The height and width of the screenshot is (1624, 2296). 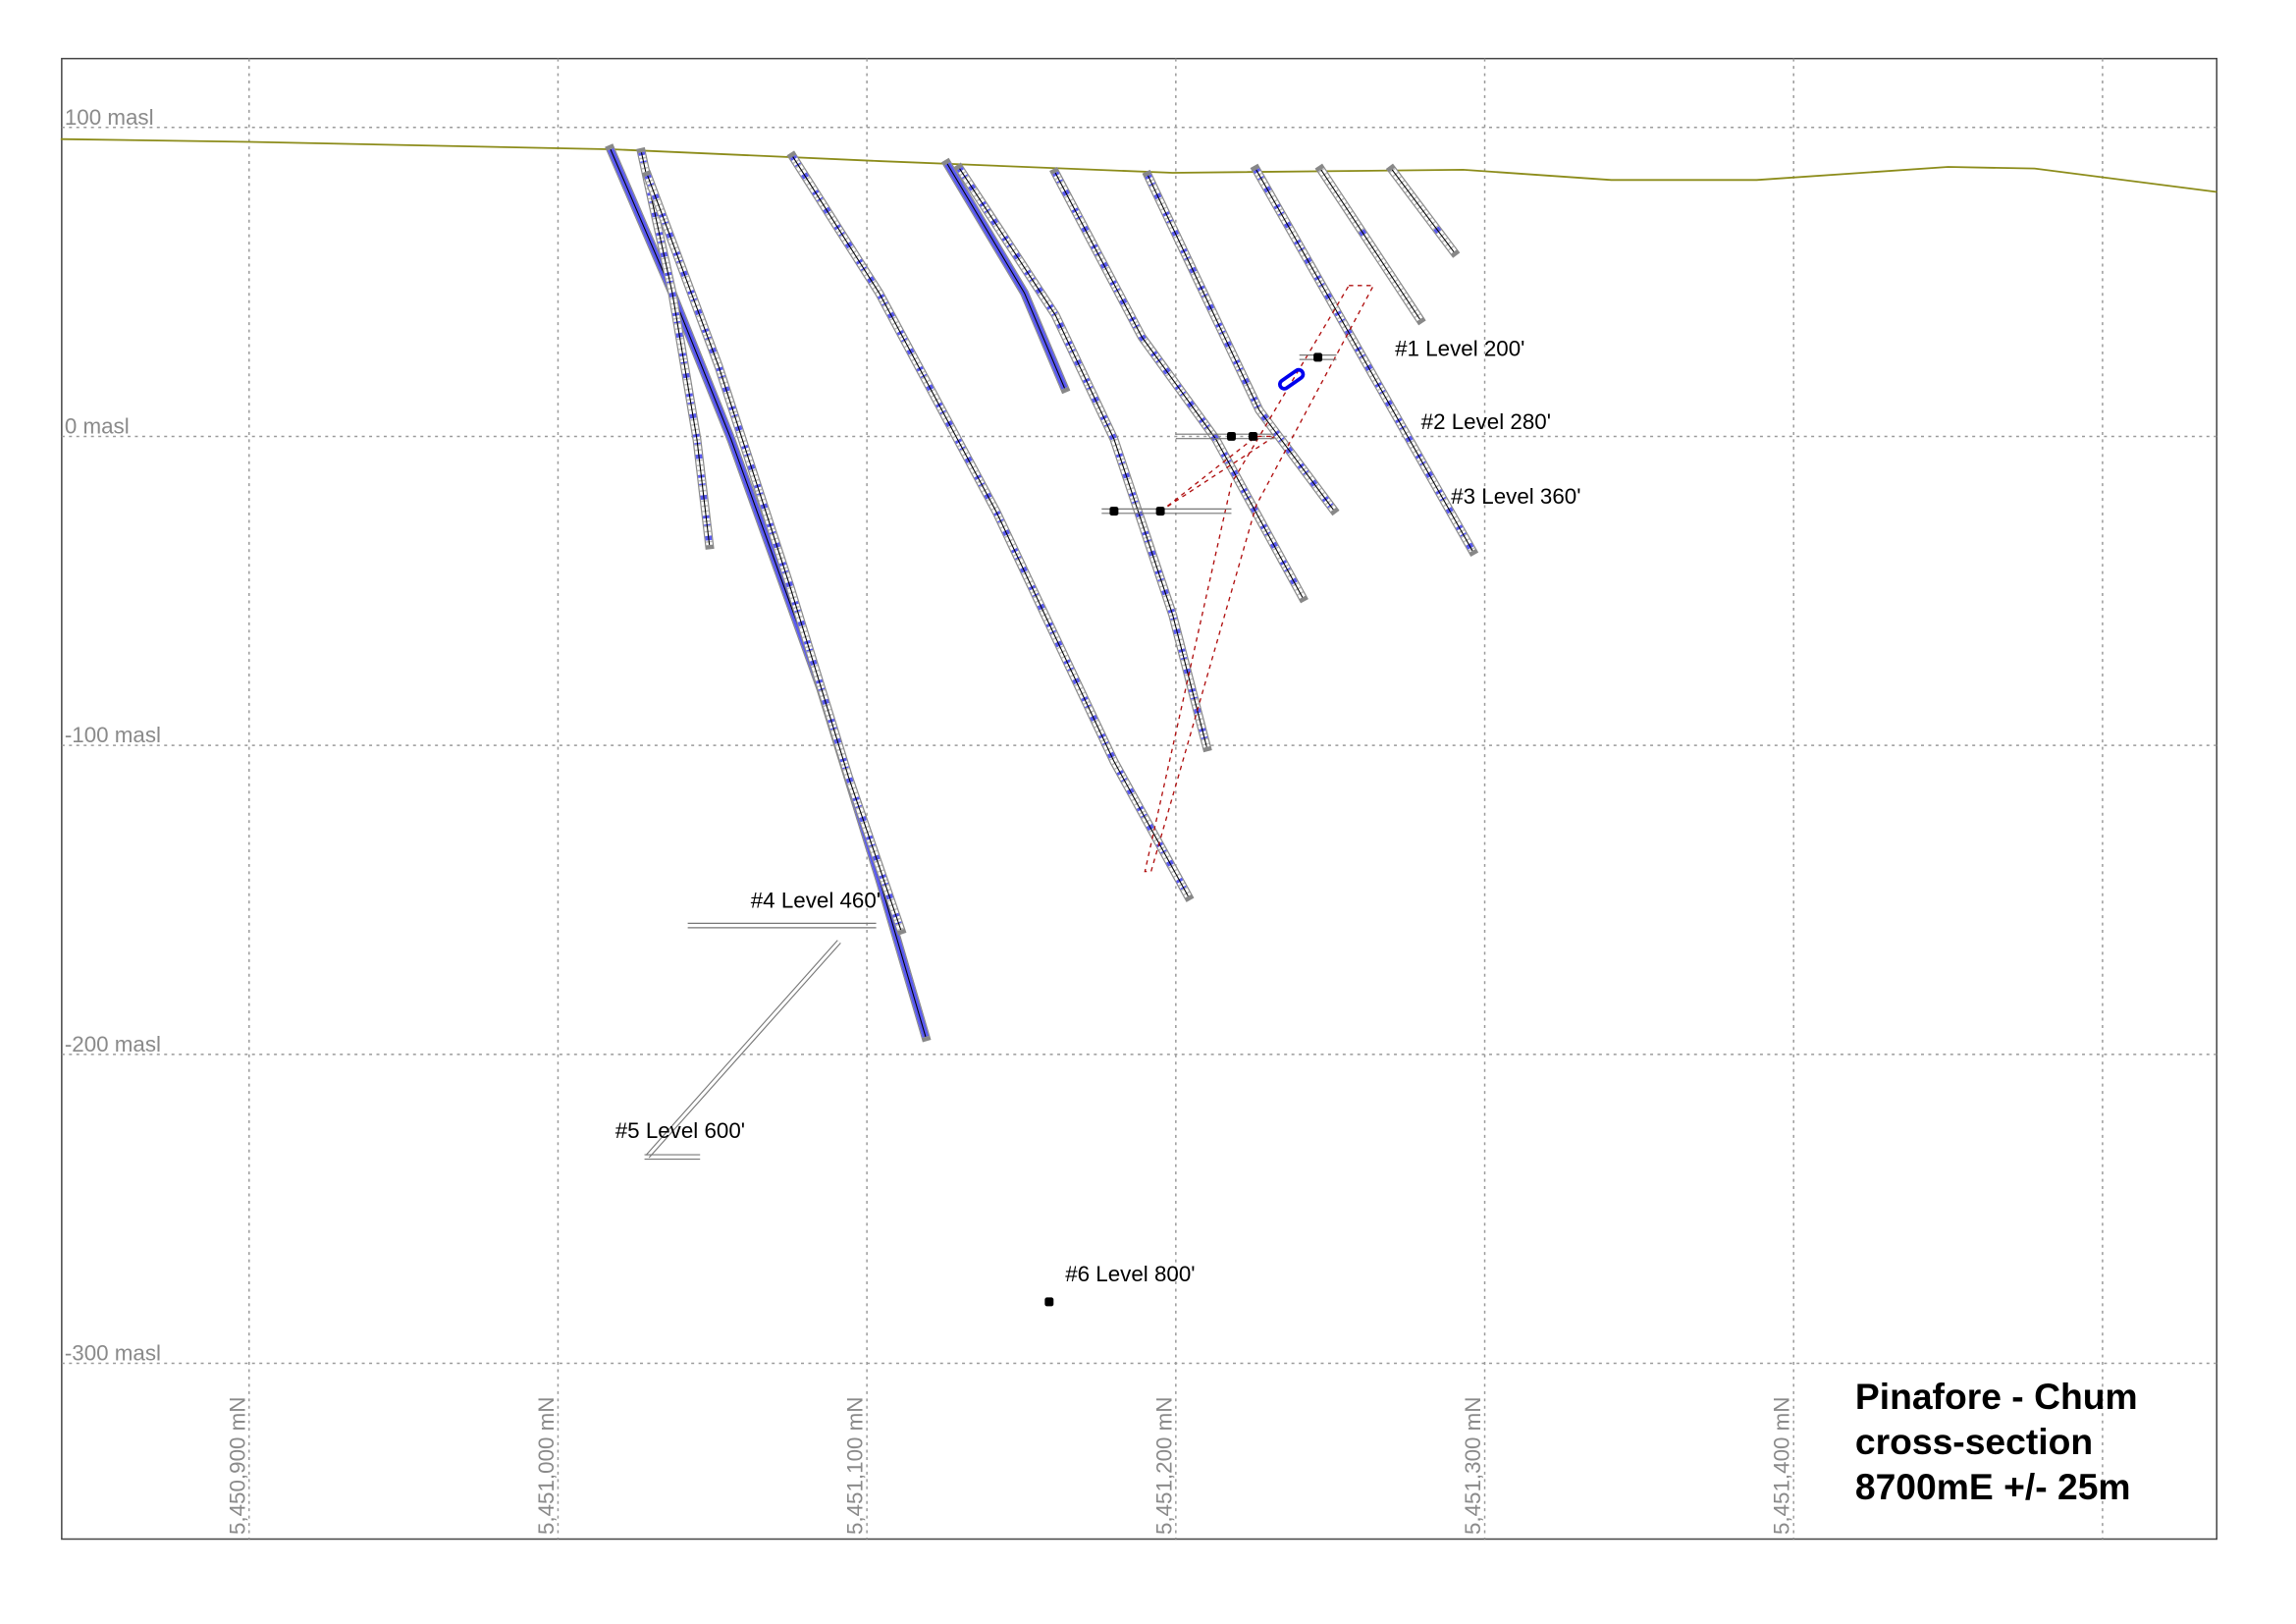 I want to click on level-label: #5 Level 600', so click(x=680, y=1130).